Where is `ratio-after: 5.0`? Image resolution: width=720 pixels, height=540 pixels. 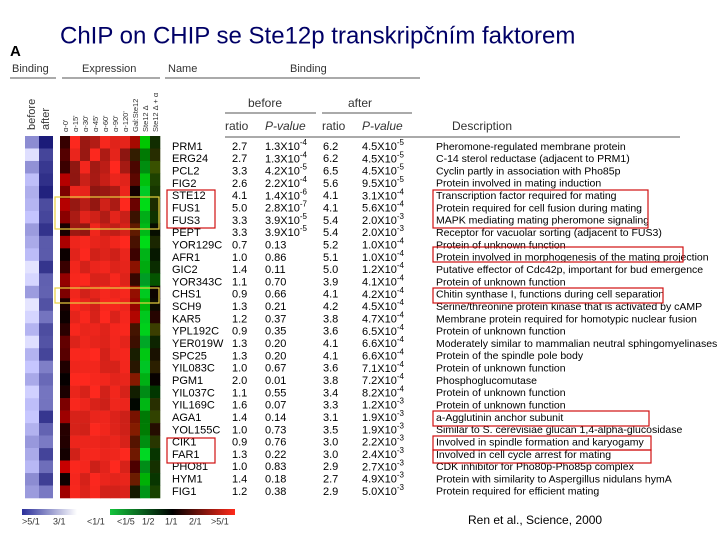 ratio-after: 5.0 is located at coordinates (330, 270).